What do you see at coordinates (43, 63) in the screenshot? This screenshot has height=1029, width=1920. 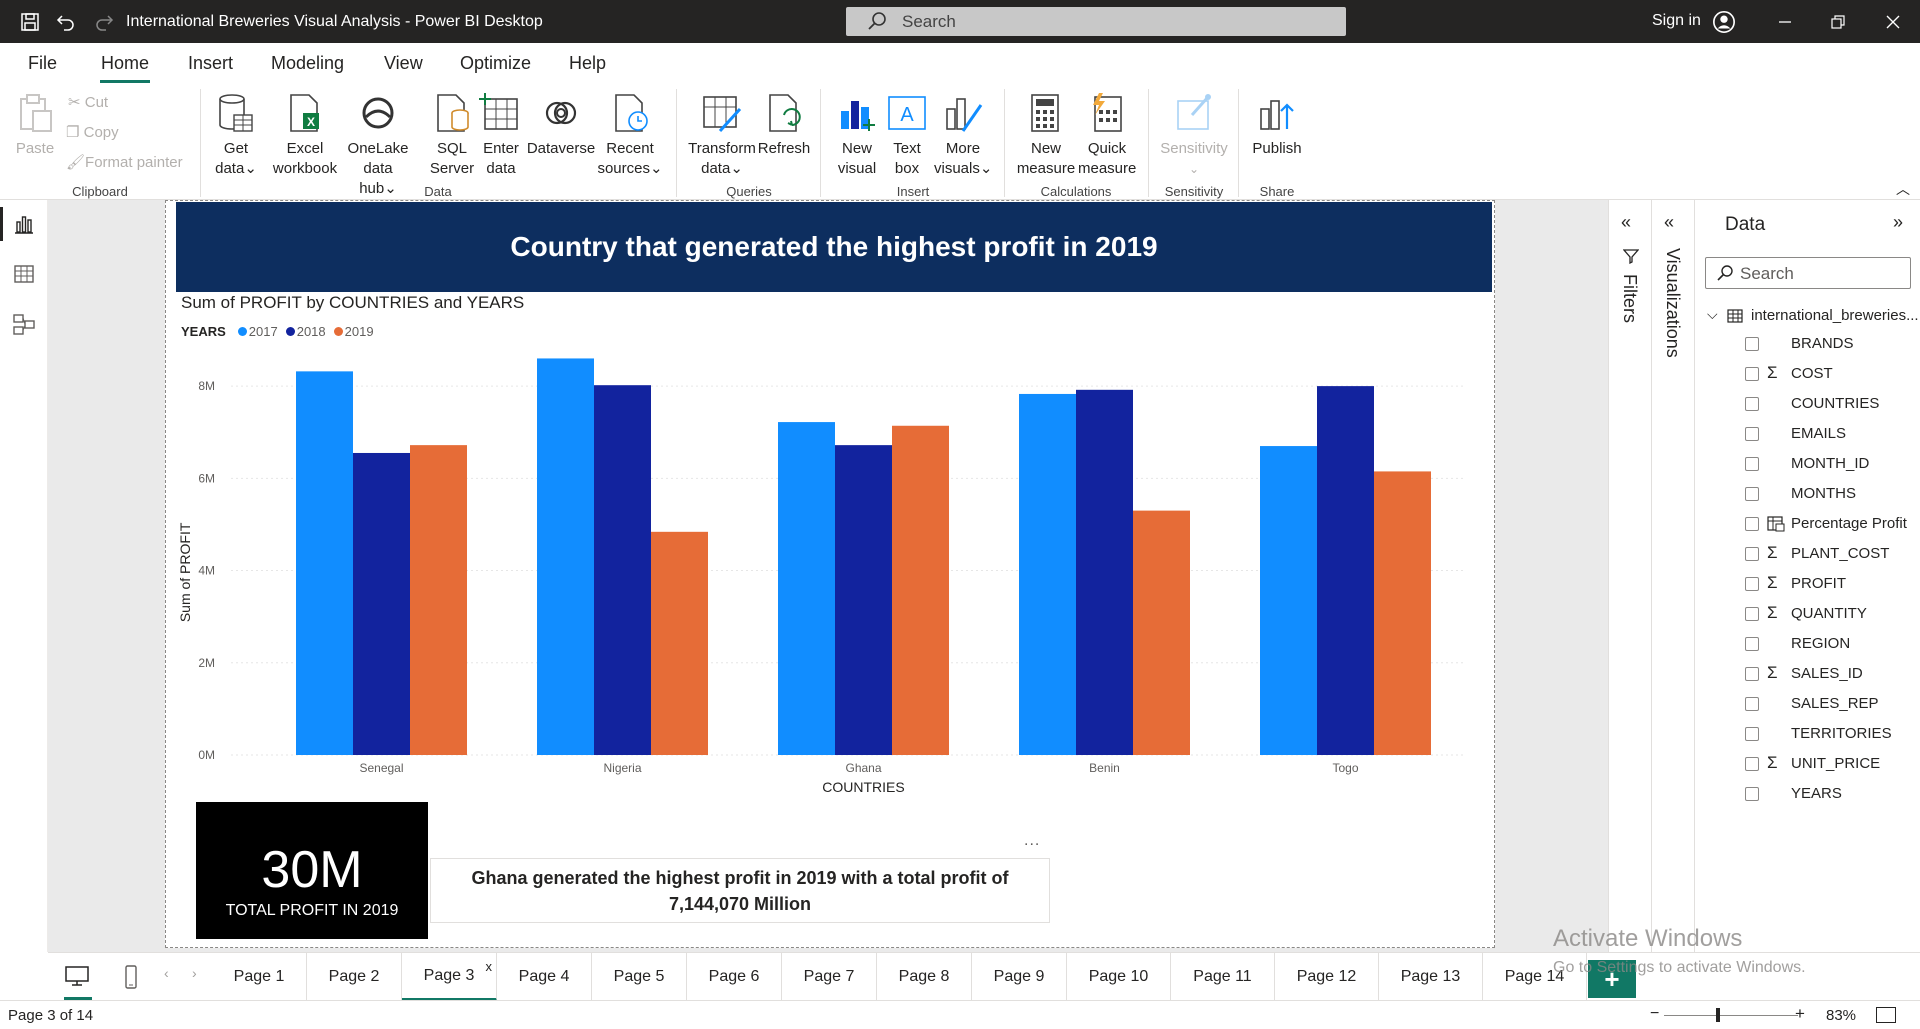 I see `tab-file: File` at bounding box center [43, 63].